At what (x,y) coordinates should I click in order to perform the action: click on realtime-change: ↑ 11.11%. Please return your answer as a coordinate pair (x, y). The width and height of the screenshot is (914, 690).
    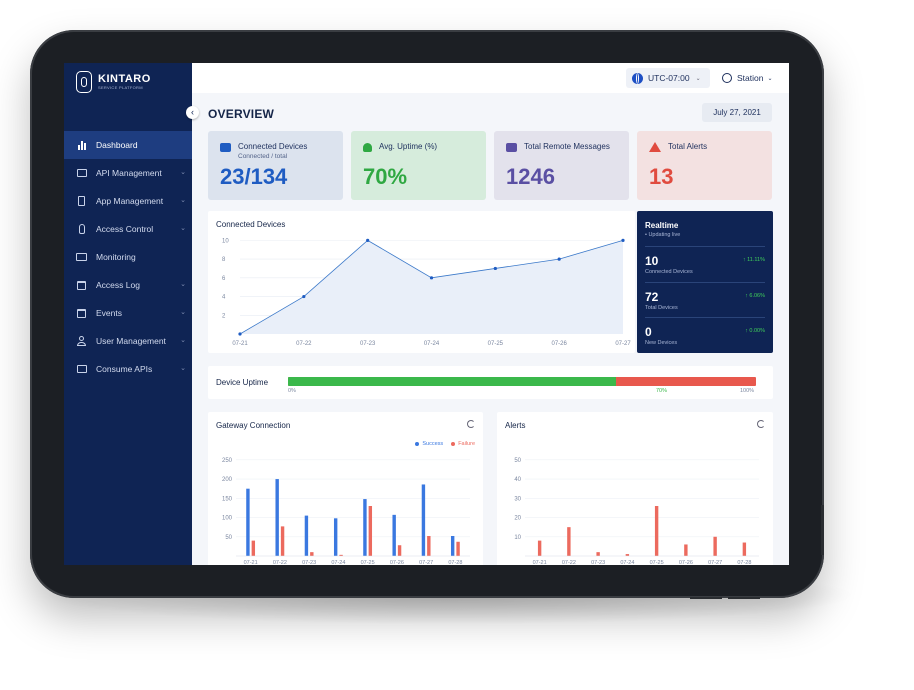
    Looking at the image, I should click on (753, 260).